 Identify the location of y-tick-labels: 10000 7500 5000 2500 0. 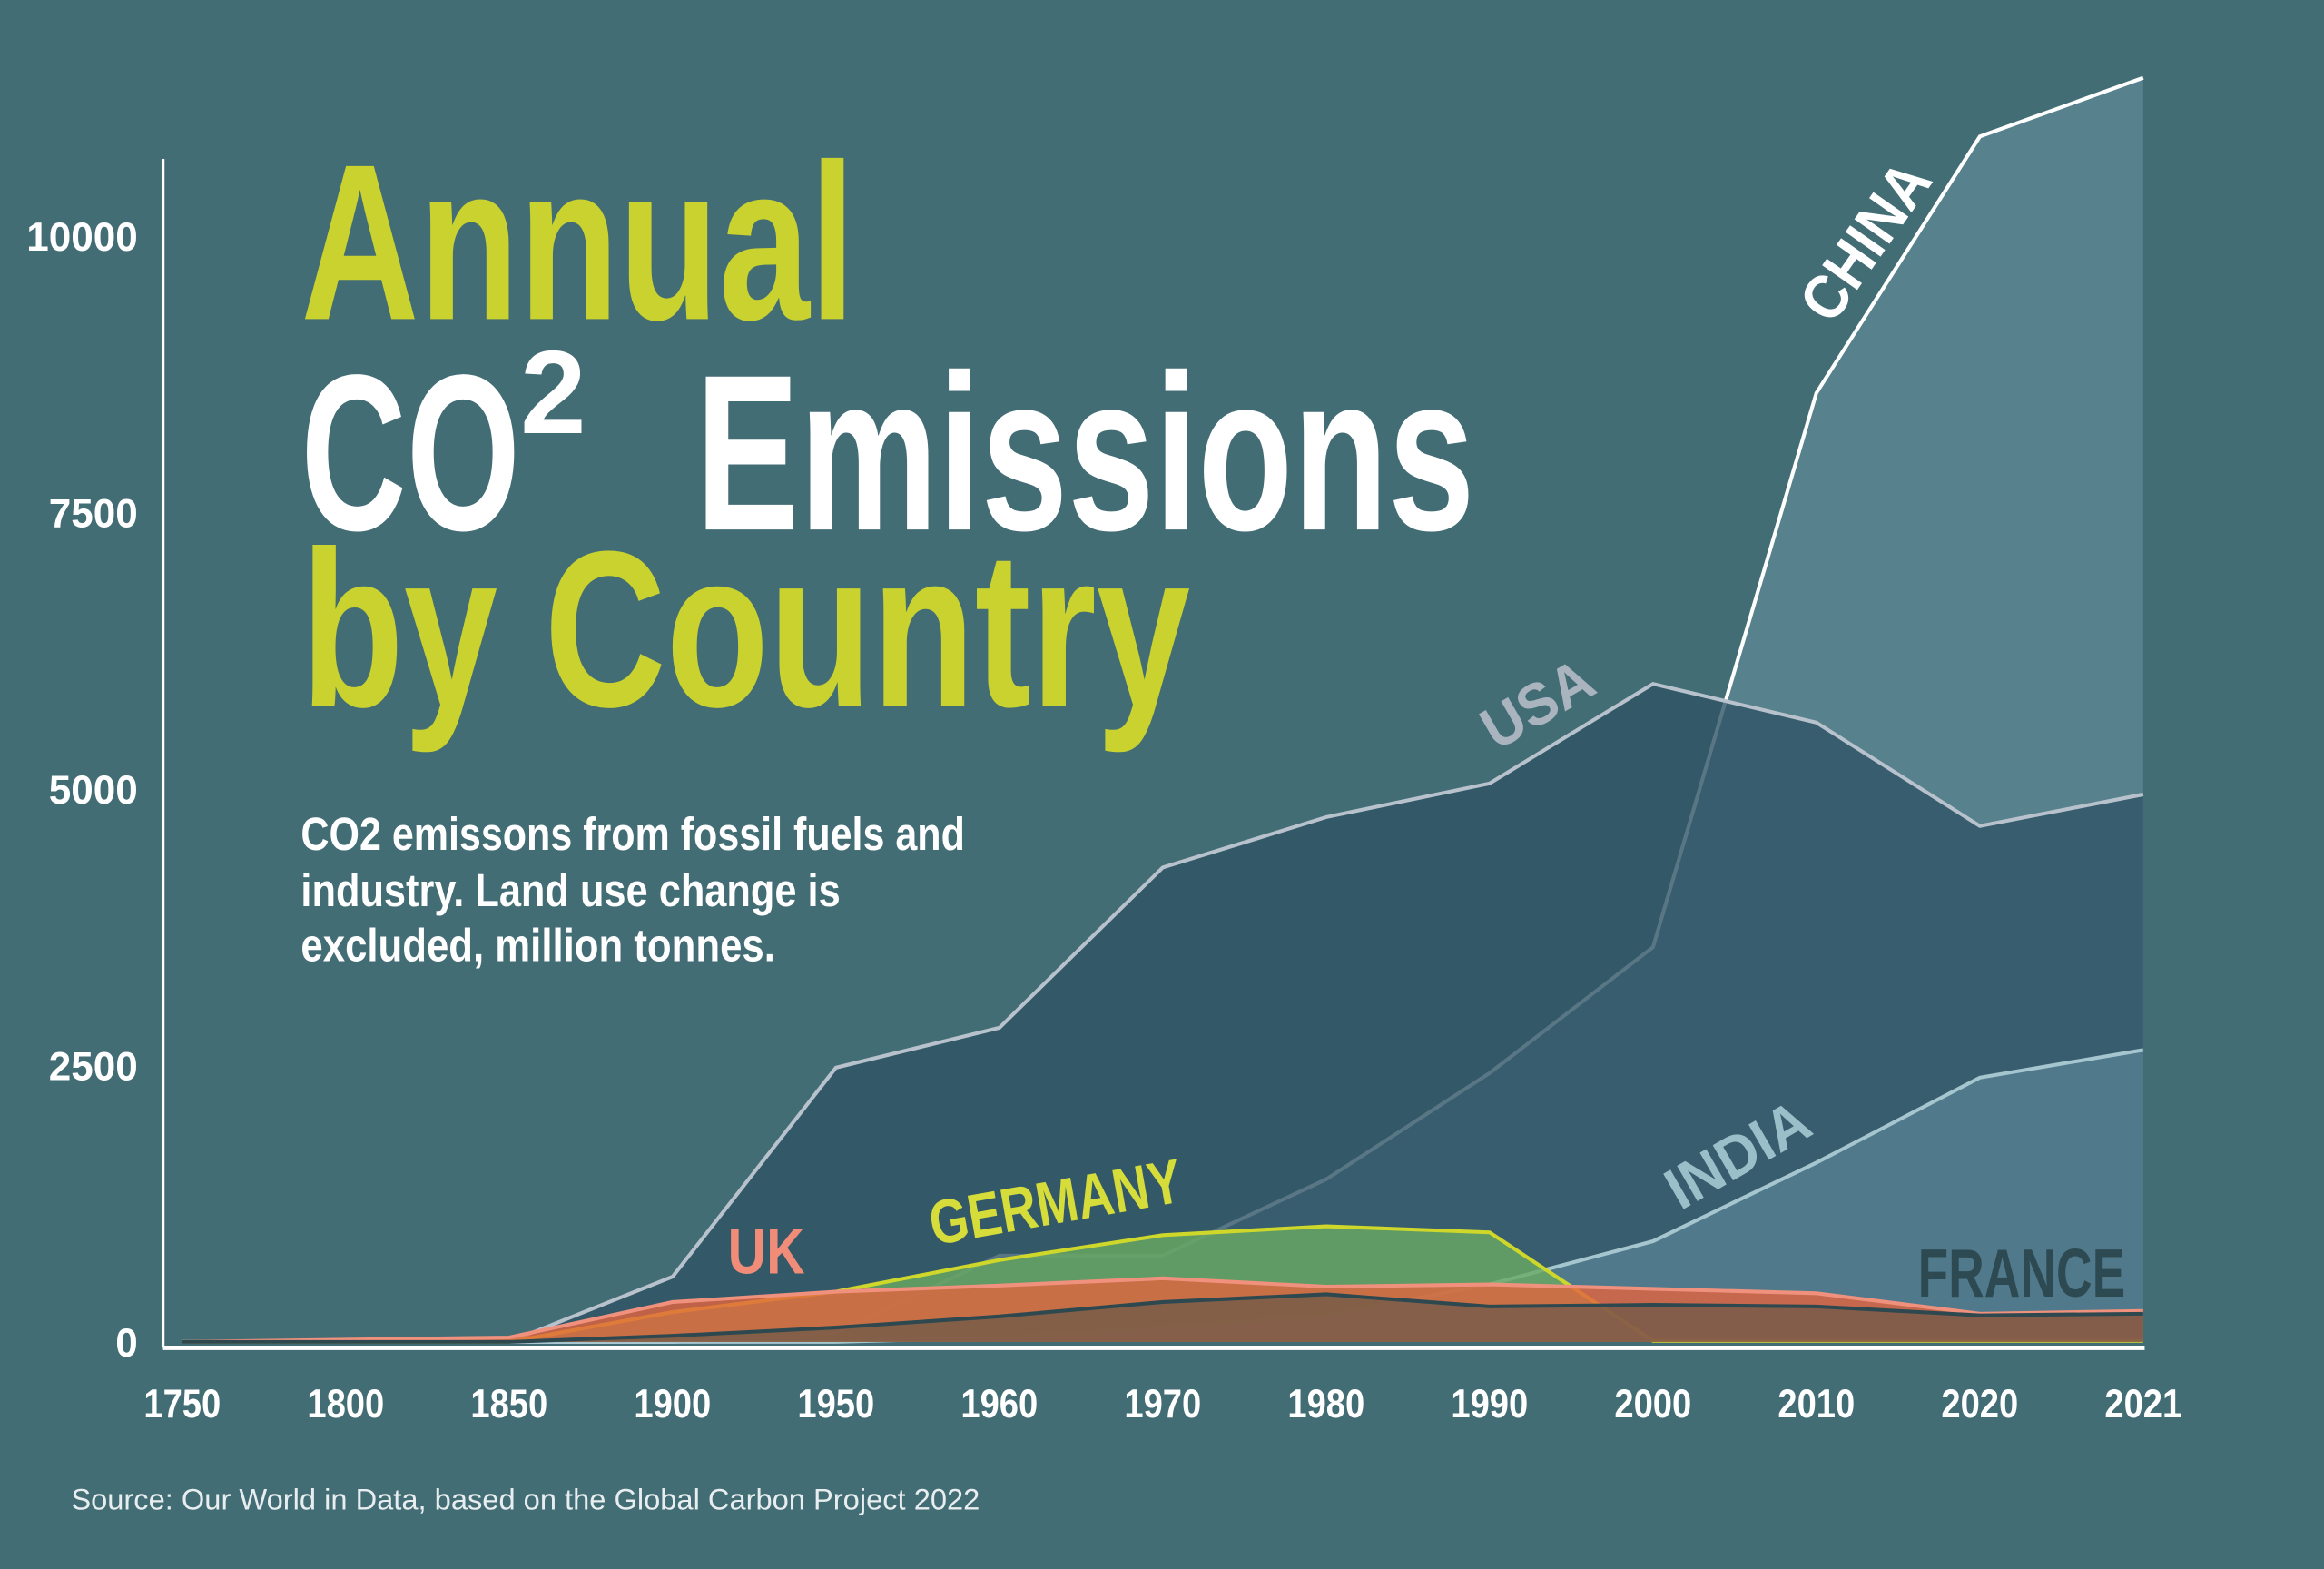
(82, 790).